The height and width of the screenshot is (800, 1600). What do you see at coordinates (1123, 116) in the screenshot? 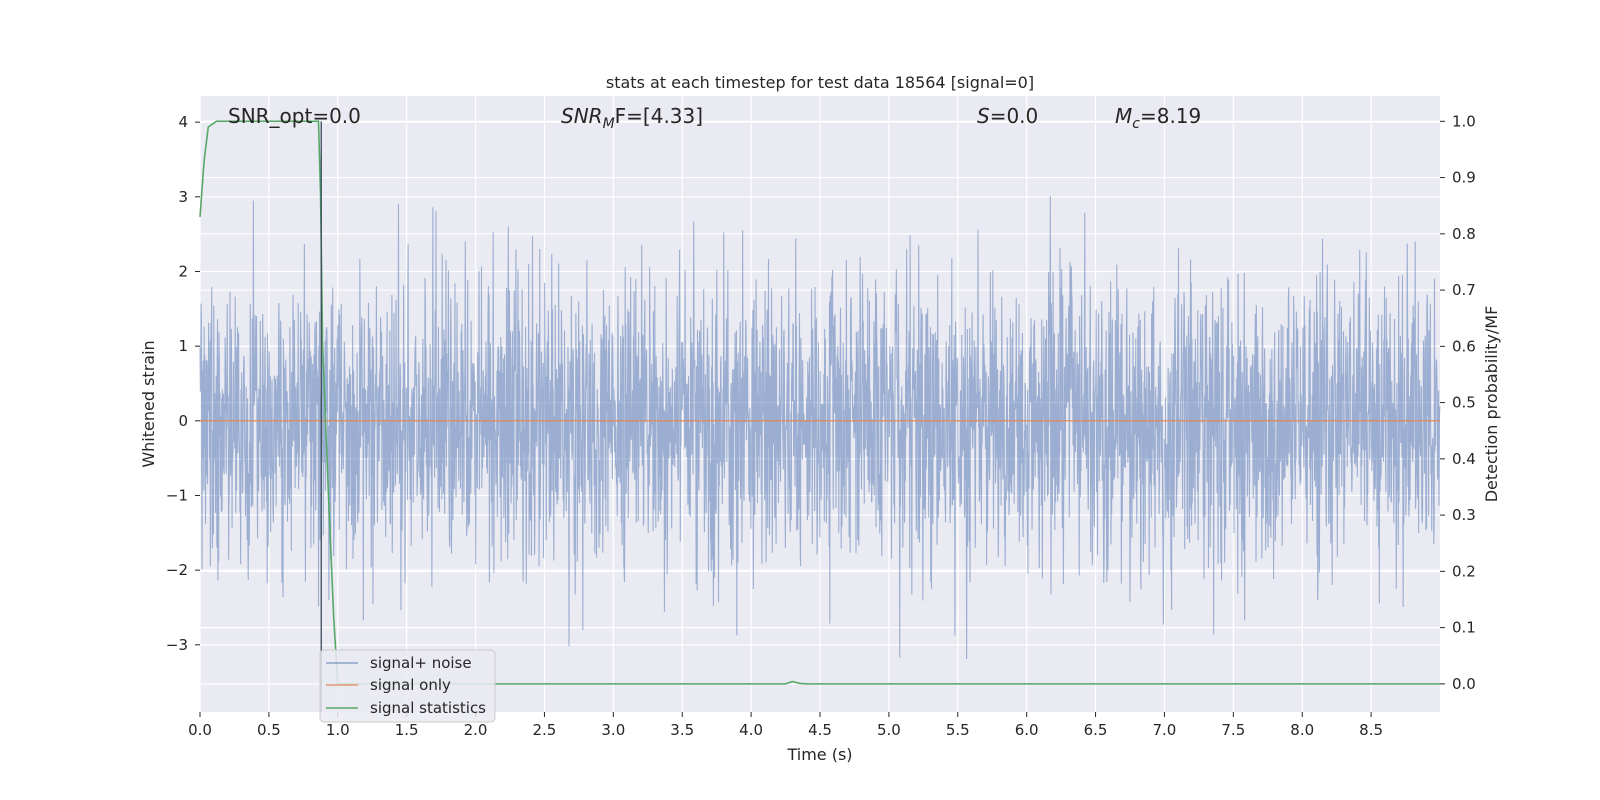
I see `mc-prefix: M` at bounding box center [1123, 116].